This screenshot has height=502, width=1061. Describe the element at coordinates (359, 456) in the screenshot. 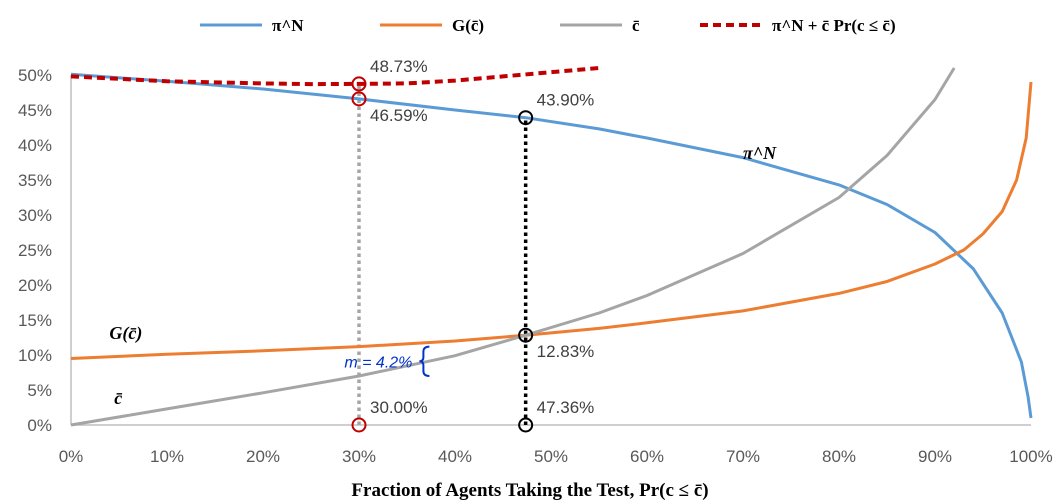

I see `x-tick-label: 30%` at that location.